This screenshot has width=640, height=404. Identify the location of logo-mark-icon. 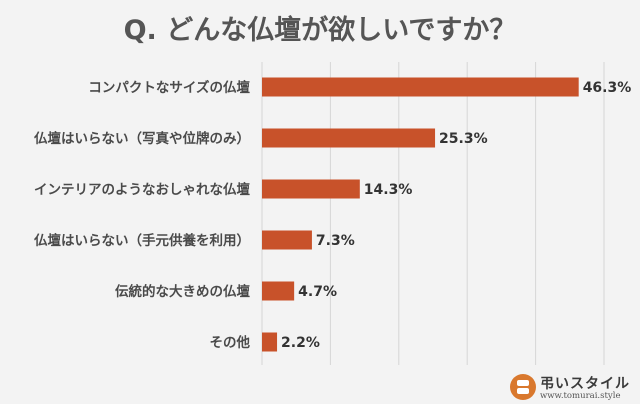
(523, 387).